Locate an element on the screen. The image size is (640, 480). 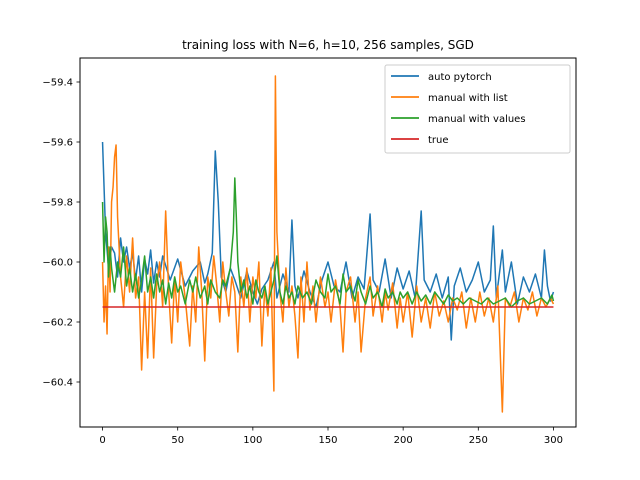
legend-label: manual with values is located at coordinates (477, 119).